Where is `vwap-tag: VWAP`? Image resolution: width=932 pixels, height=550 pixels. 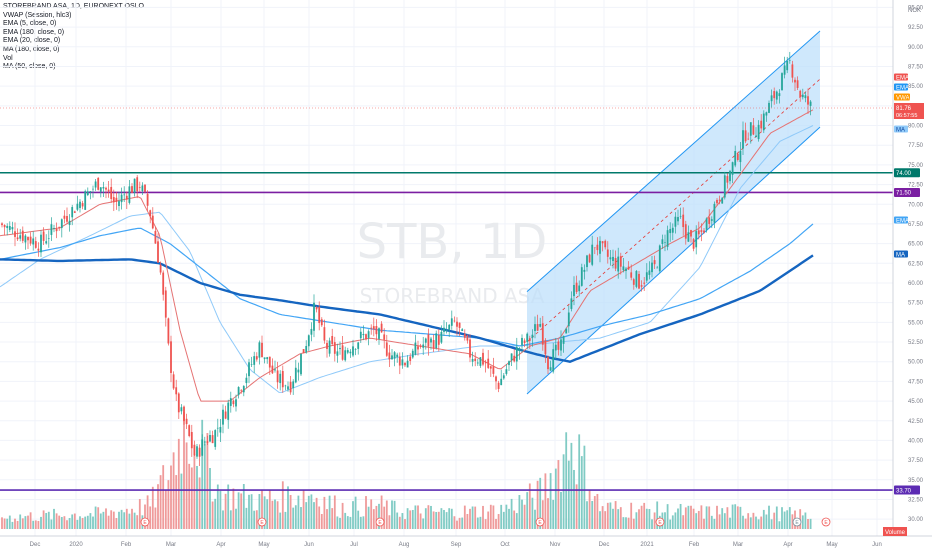 vwap-tag: VWAP is located at coordinates (903, 97).